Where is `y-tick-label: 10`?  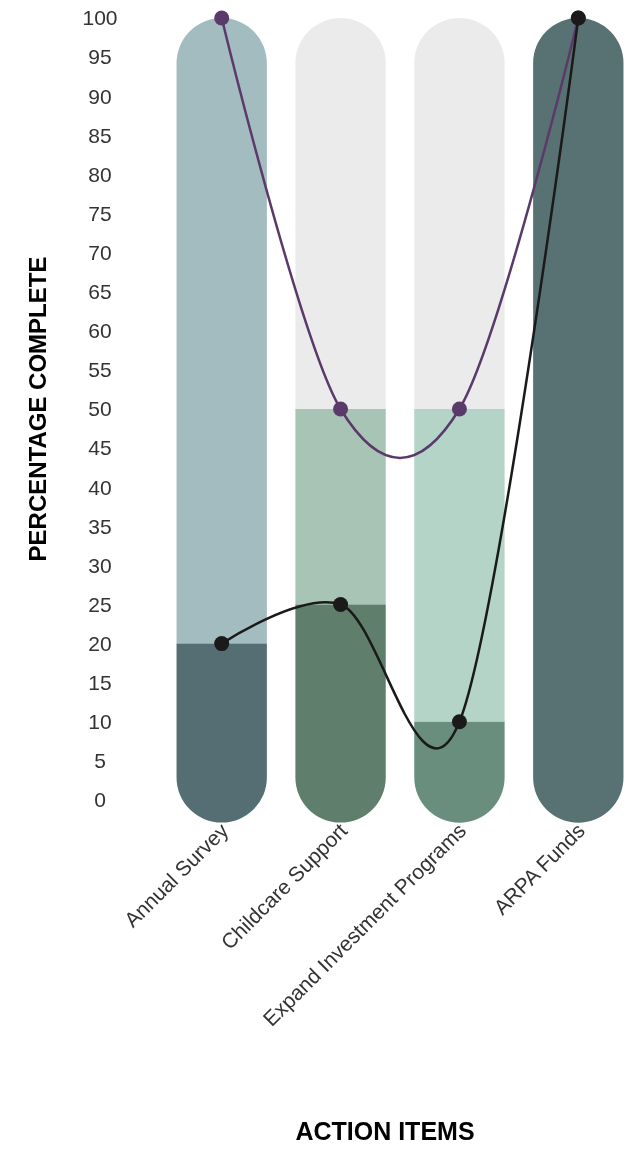 y-tick-label: 10 is located at coordinates (100, 722).